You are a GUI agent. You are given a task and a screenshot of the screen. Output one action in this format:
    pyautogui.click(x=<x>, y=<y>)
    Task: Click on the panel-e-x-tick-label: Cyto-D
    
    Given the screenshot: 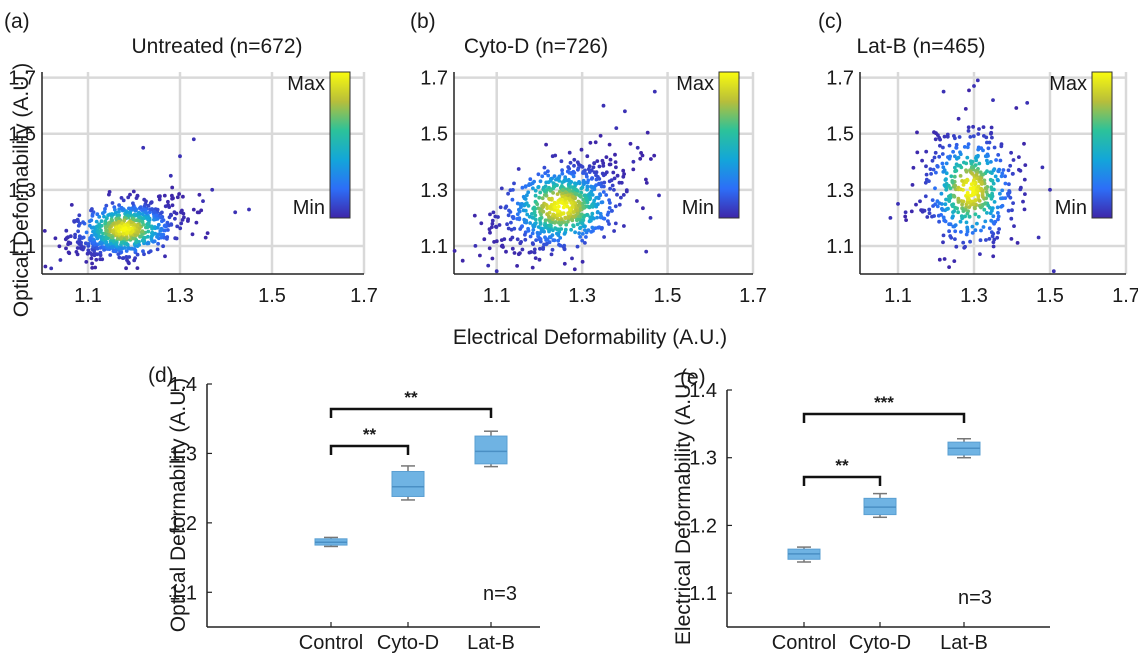 What is the action you would take?
    pyautogui.click(x=880, y=642)
    